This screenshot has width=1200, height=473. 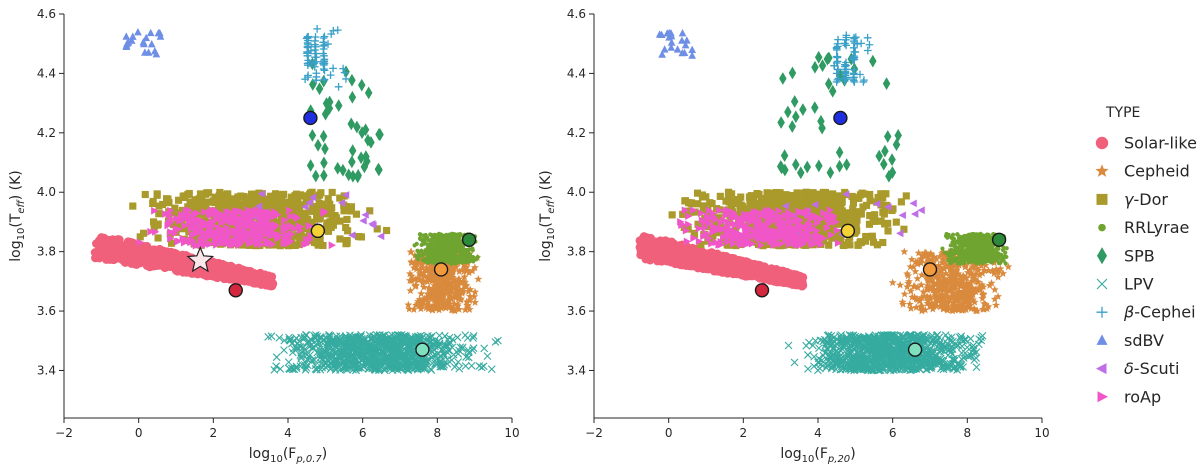 What do you see at coordinates (288, 455) in the screenshot?
I see `x-axis-label: log10(Fp,0.7)` at bounding box center [288, 455].